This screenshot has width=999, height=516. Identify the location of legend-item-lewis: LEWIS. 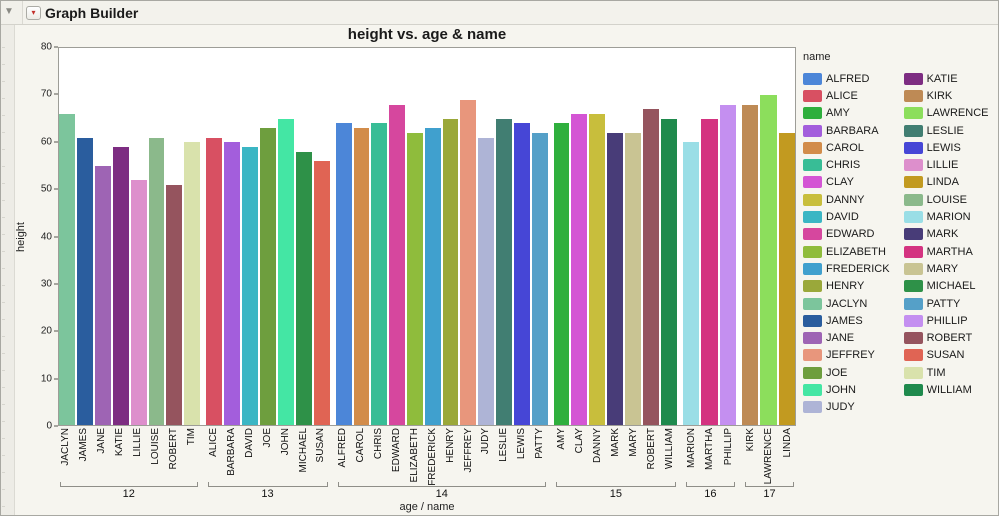
(946, 147).